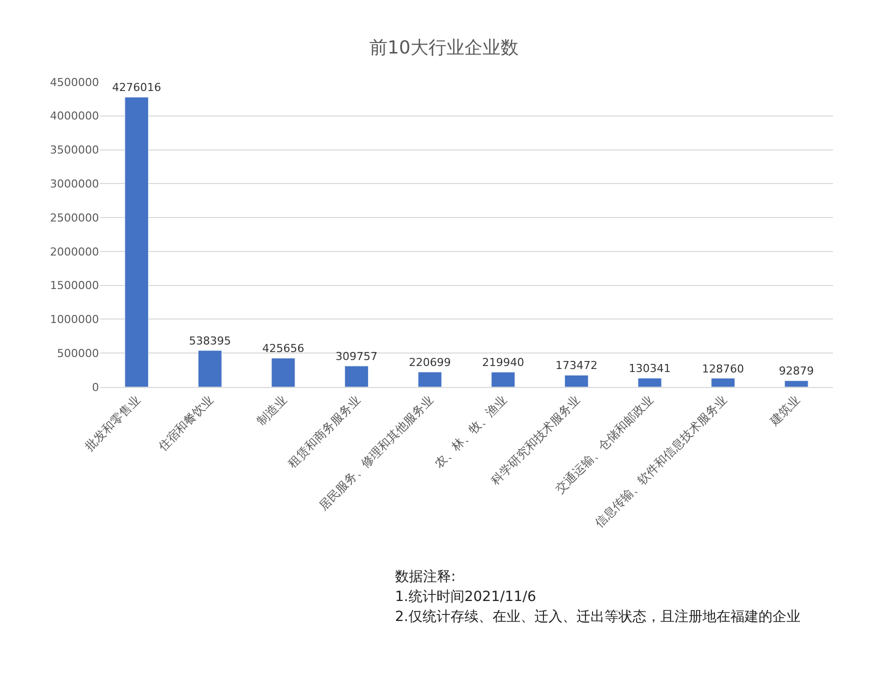 This screenshot has height=678, width=888. What do you see at coordinates (74, 116) in the screenshot?
I see `y-tick-label: 4000000` at bounding box center [74, 116].